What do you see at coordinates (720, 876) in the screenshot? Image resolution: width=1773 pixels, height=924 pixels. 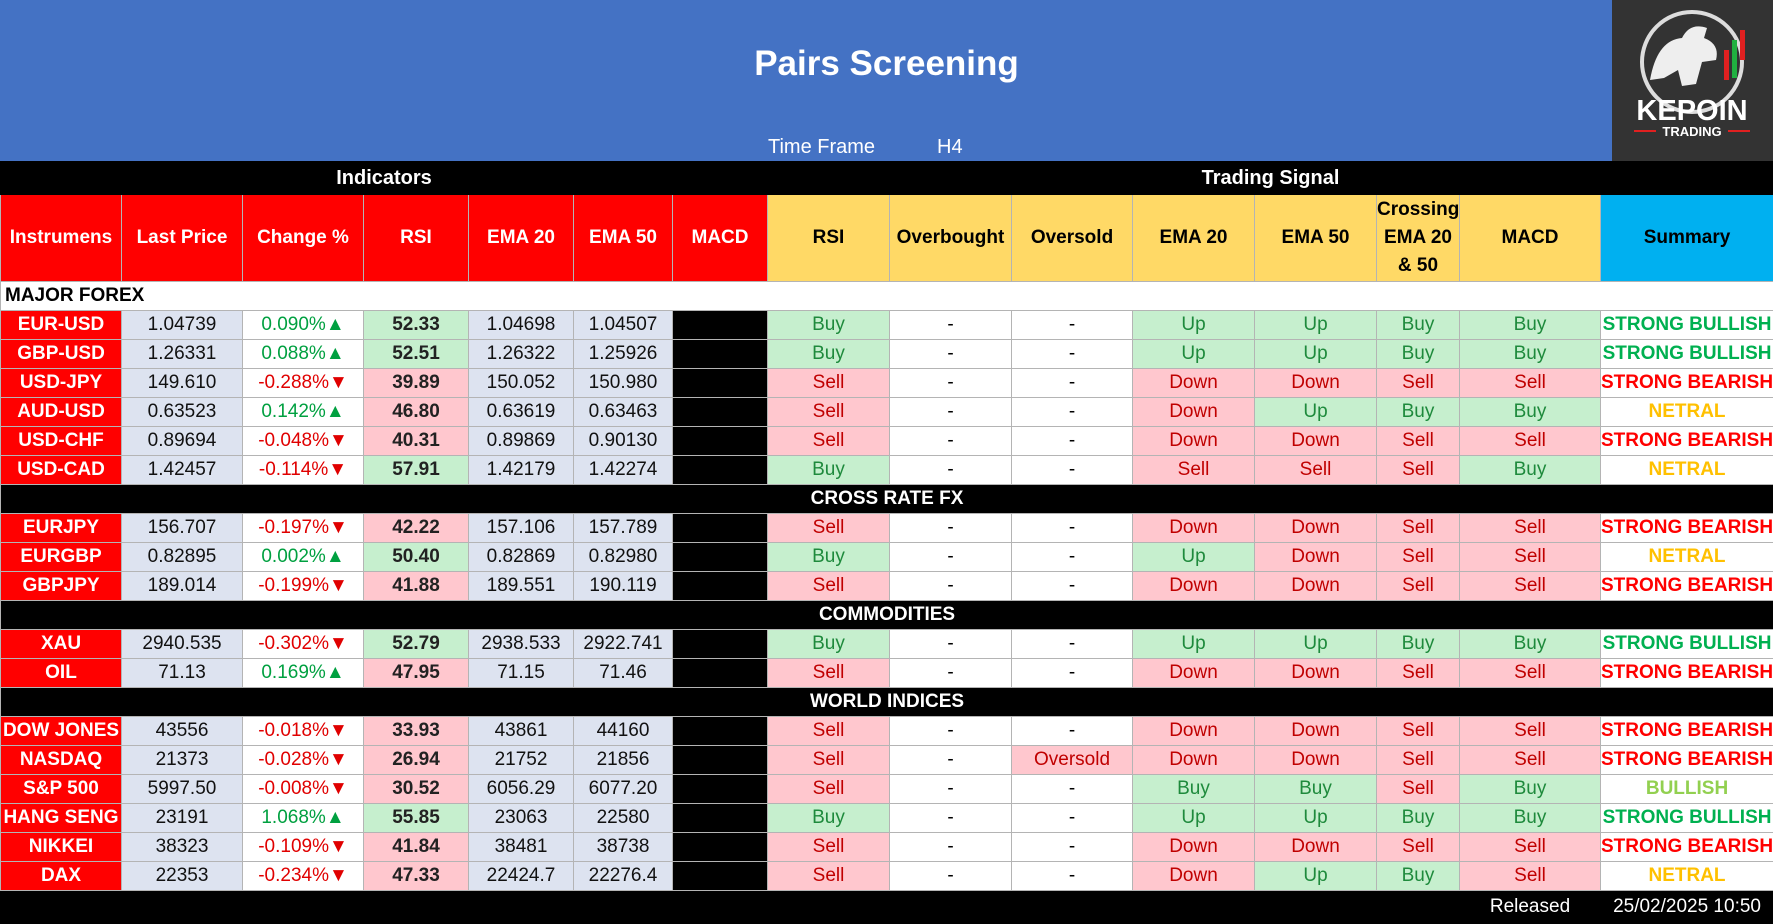 I see `macd-value: -9.715` at bounding box center [720, 876].